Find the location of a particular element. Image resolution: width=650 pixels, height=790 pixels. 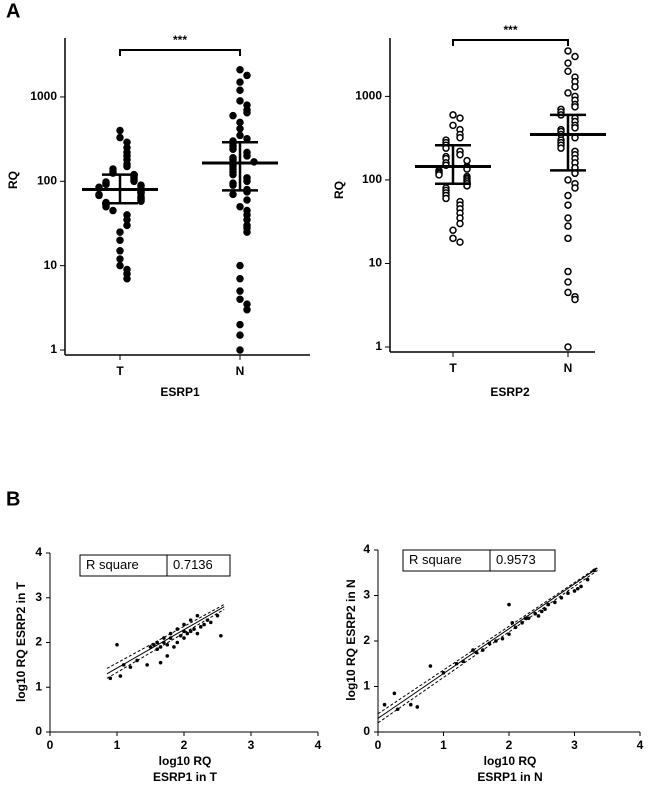

y-tick-label: 1 is located at coordinates (366, 686).